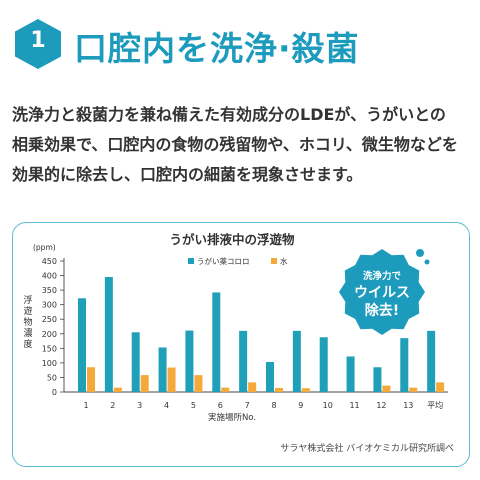  I want to click on callout-line-3: 除去!, so click(382, 310).